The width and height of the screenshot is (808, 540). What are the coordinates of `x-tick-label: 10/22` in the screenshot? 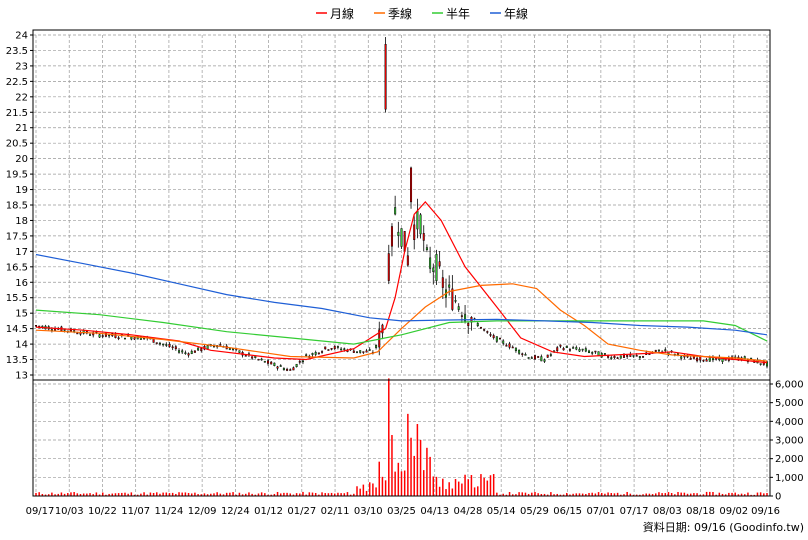 It's located at (102, 511).